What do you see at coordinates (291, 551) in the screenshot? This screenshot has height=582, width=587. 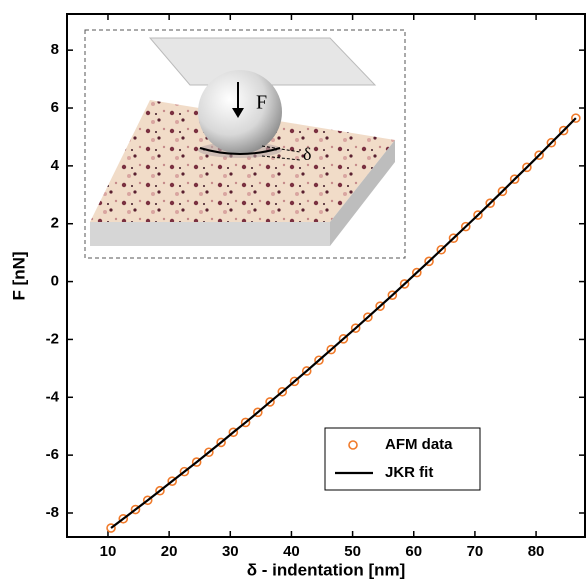 I see `x-tick-label: 40` at bounding box center [291, 551].